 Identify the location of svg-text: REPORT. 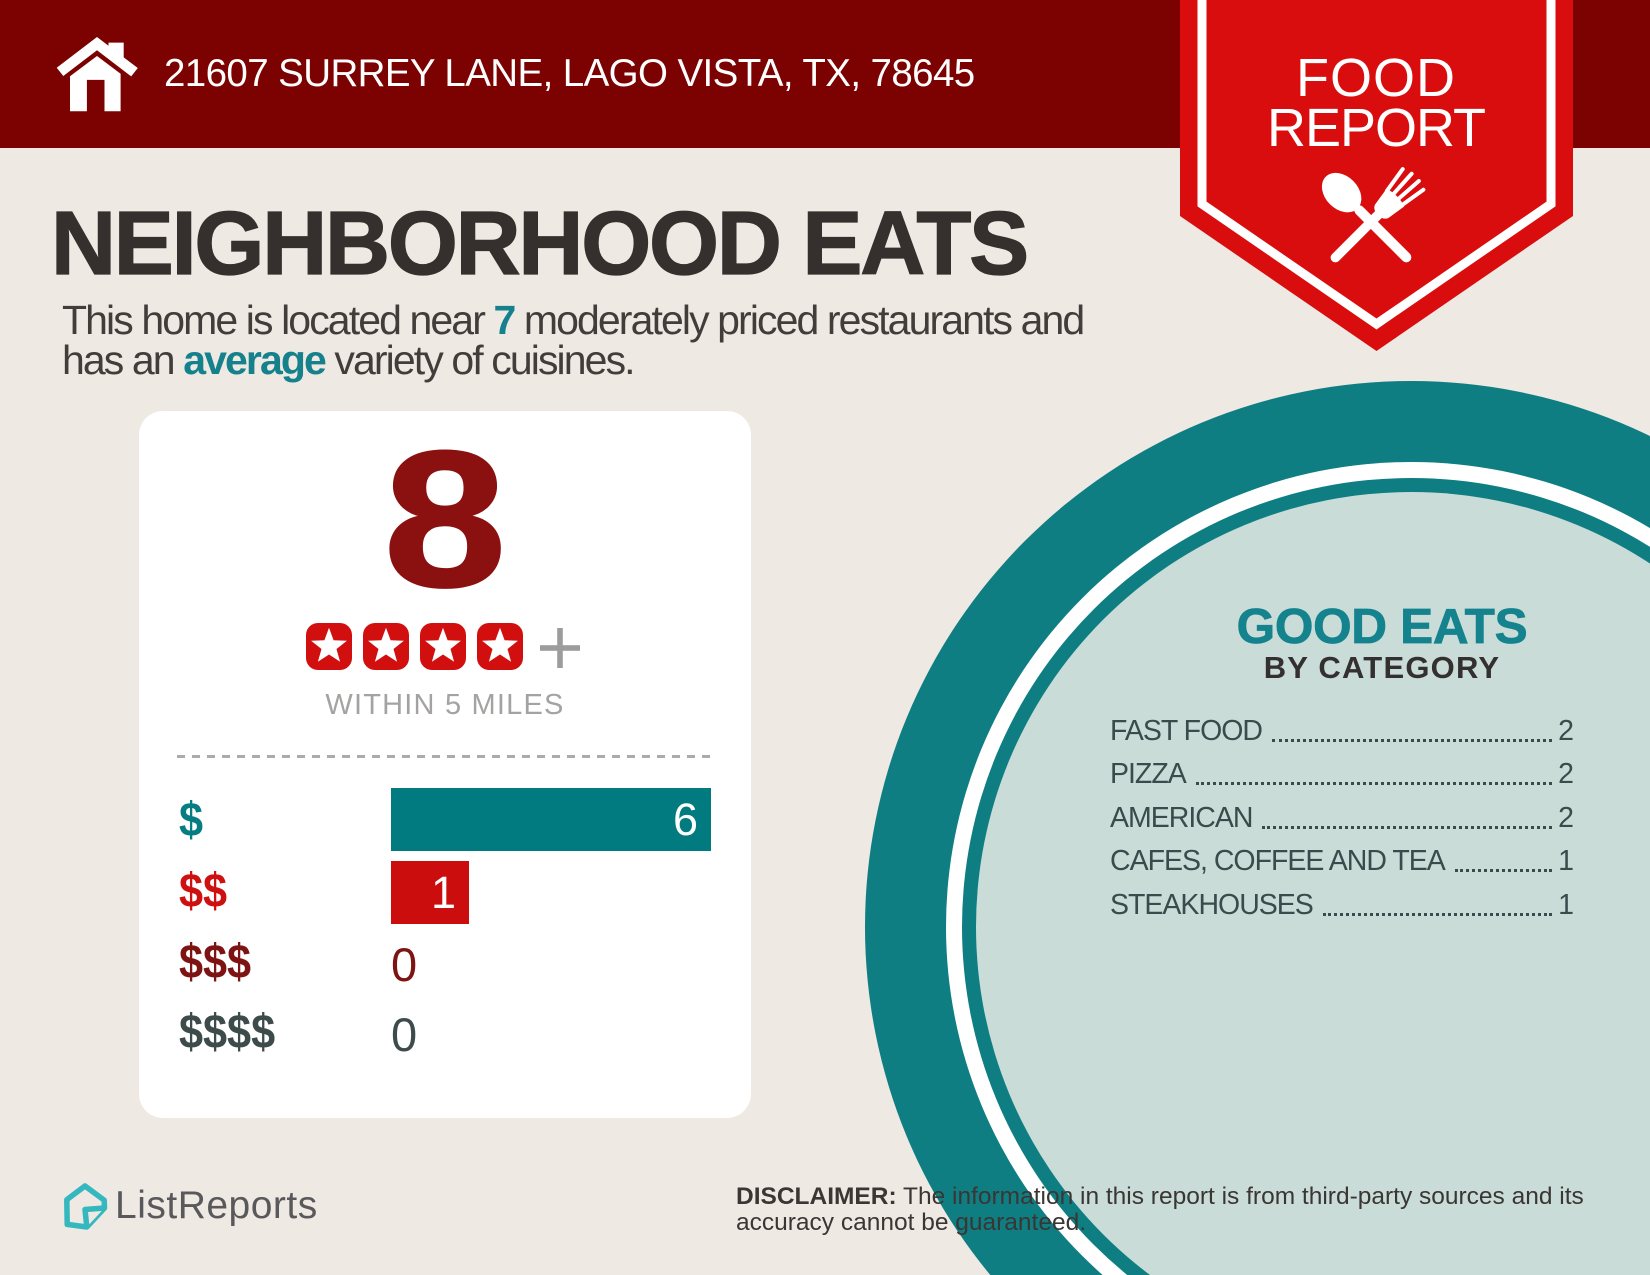
(1376, 128).